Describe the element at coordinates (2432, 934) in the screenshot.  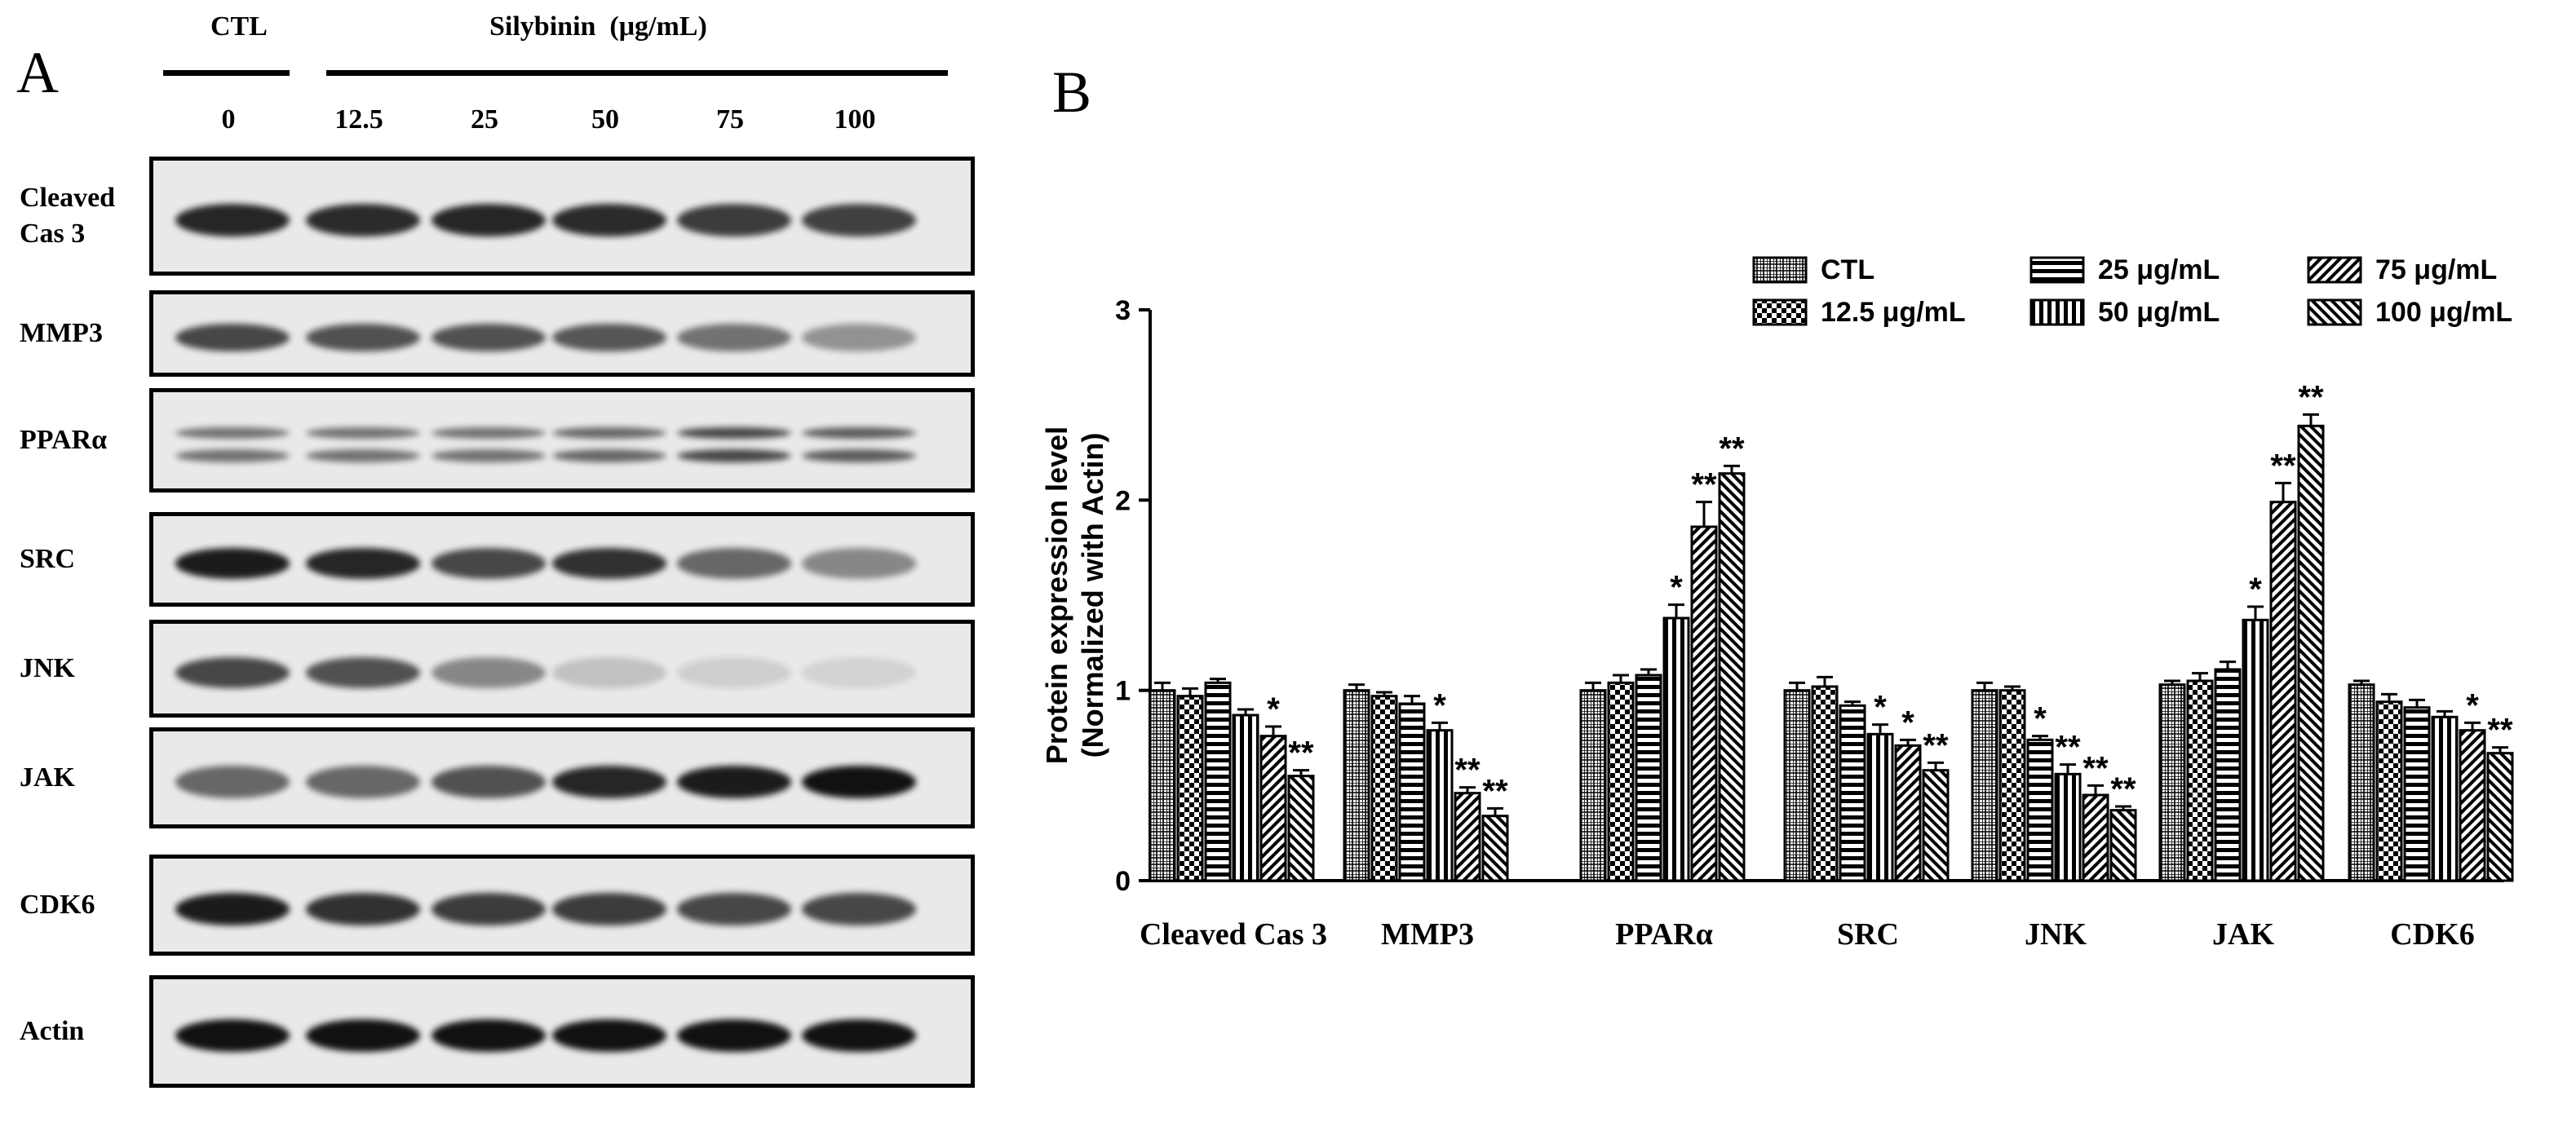
I see `category-label: CDK6` at that location.